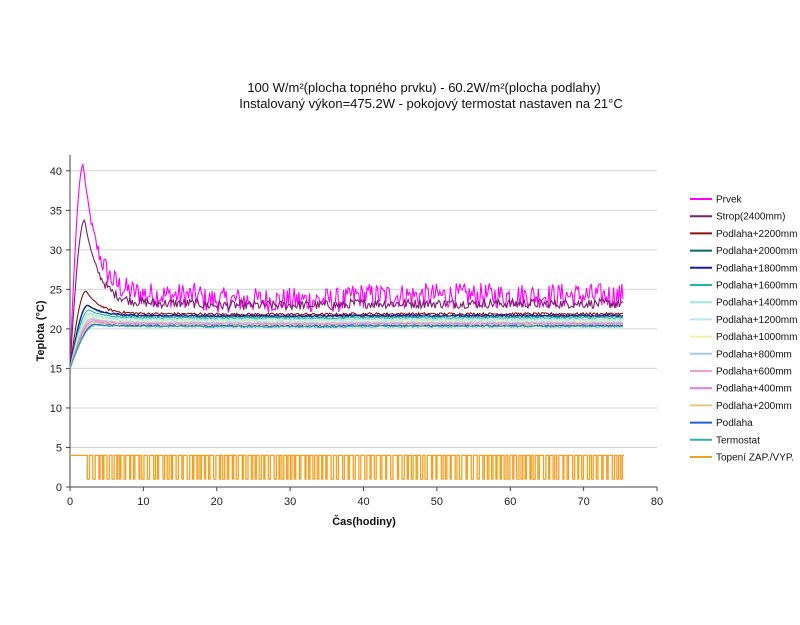 Image resolution: width=800 pixels, height=625 pixels. I want to click on legend-label-podlaha-2200mm: Podlaha+2200mm, so click(756, 234).